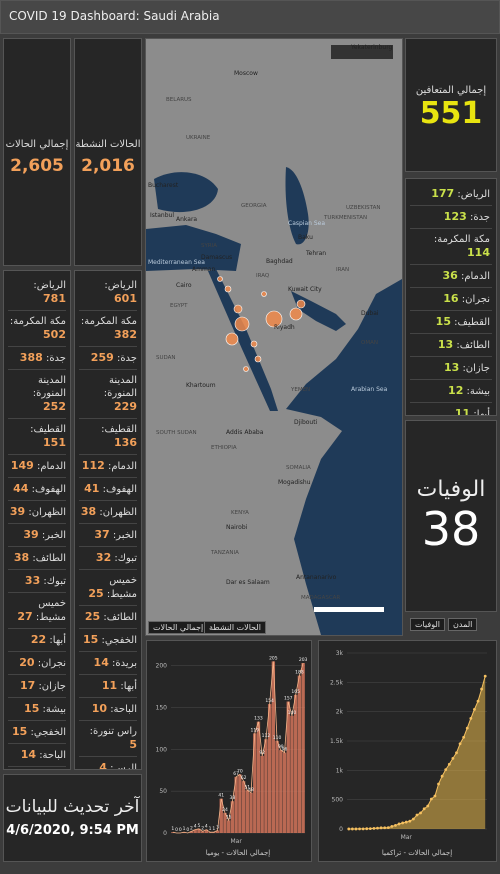 The height and width of the screenshot is (874, 500). Describe the element at coordinates (51, 466) in the screenshot. I see `city-name: الدمام:` at that location.